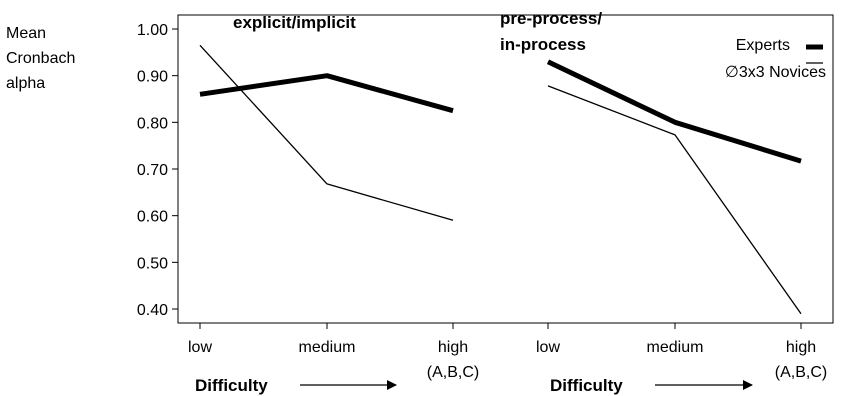 Image resolution: width=842 pixels, height=396 pixels. Describe the element at coordinates (296, 385) in the screenshot. I see `x-axis-title-left: Difficulty` at that location.